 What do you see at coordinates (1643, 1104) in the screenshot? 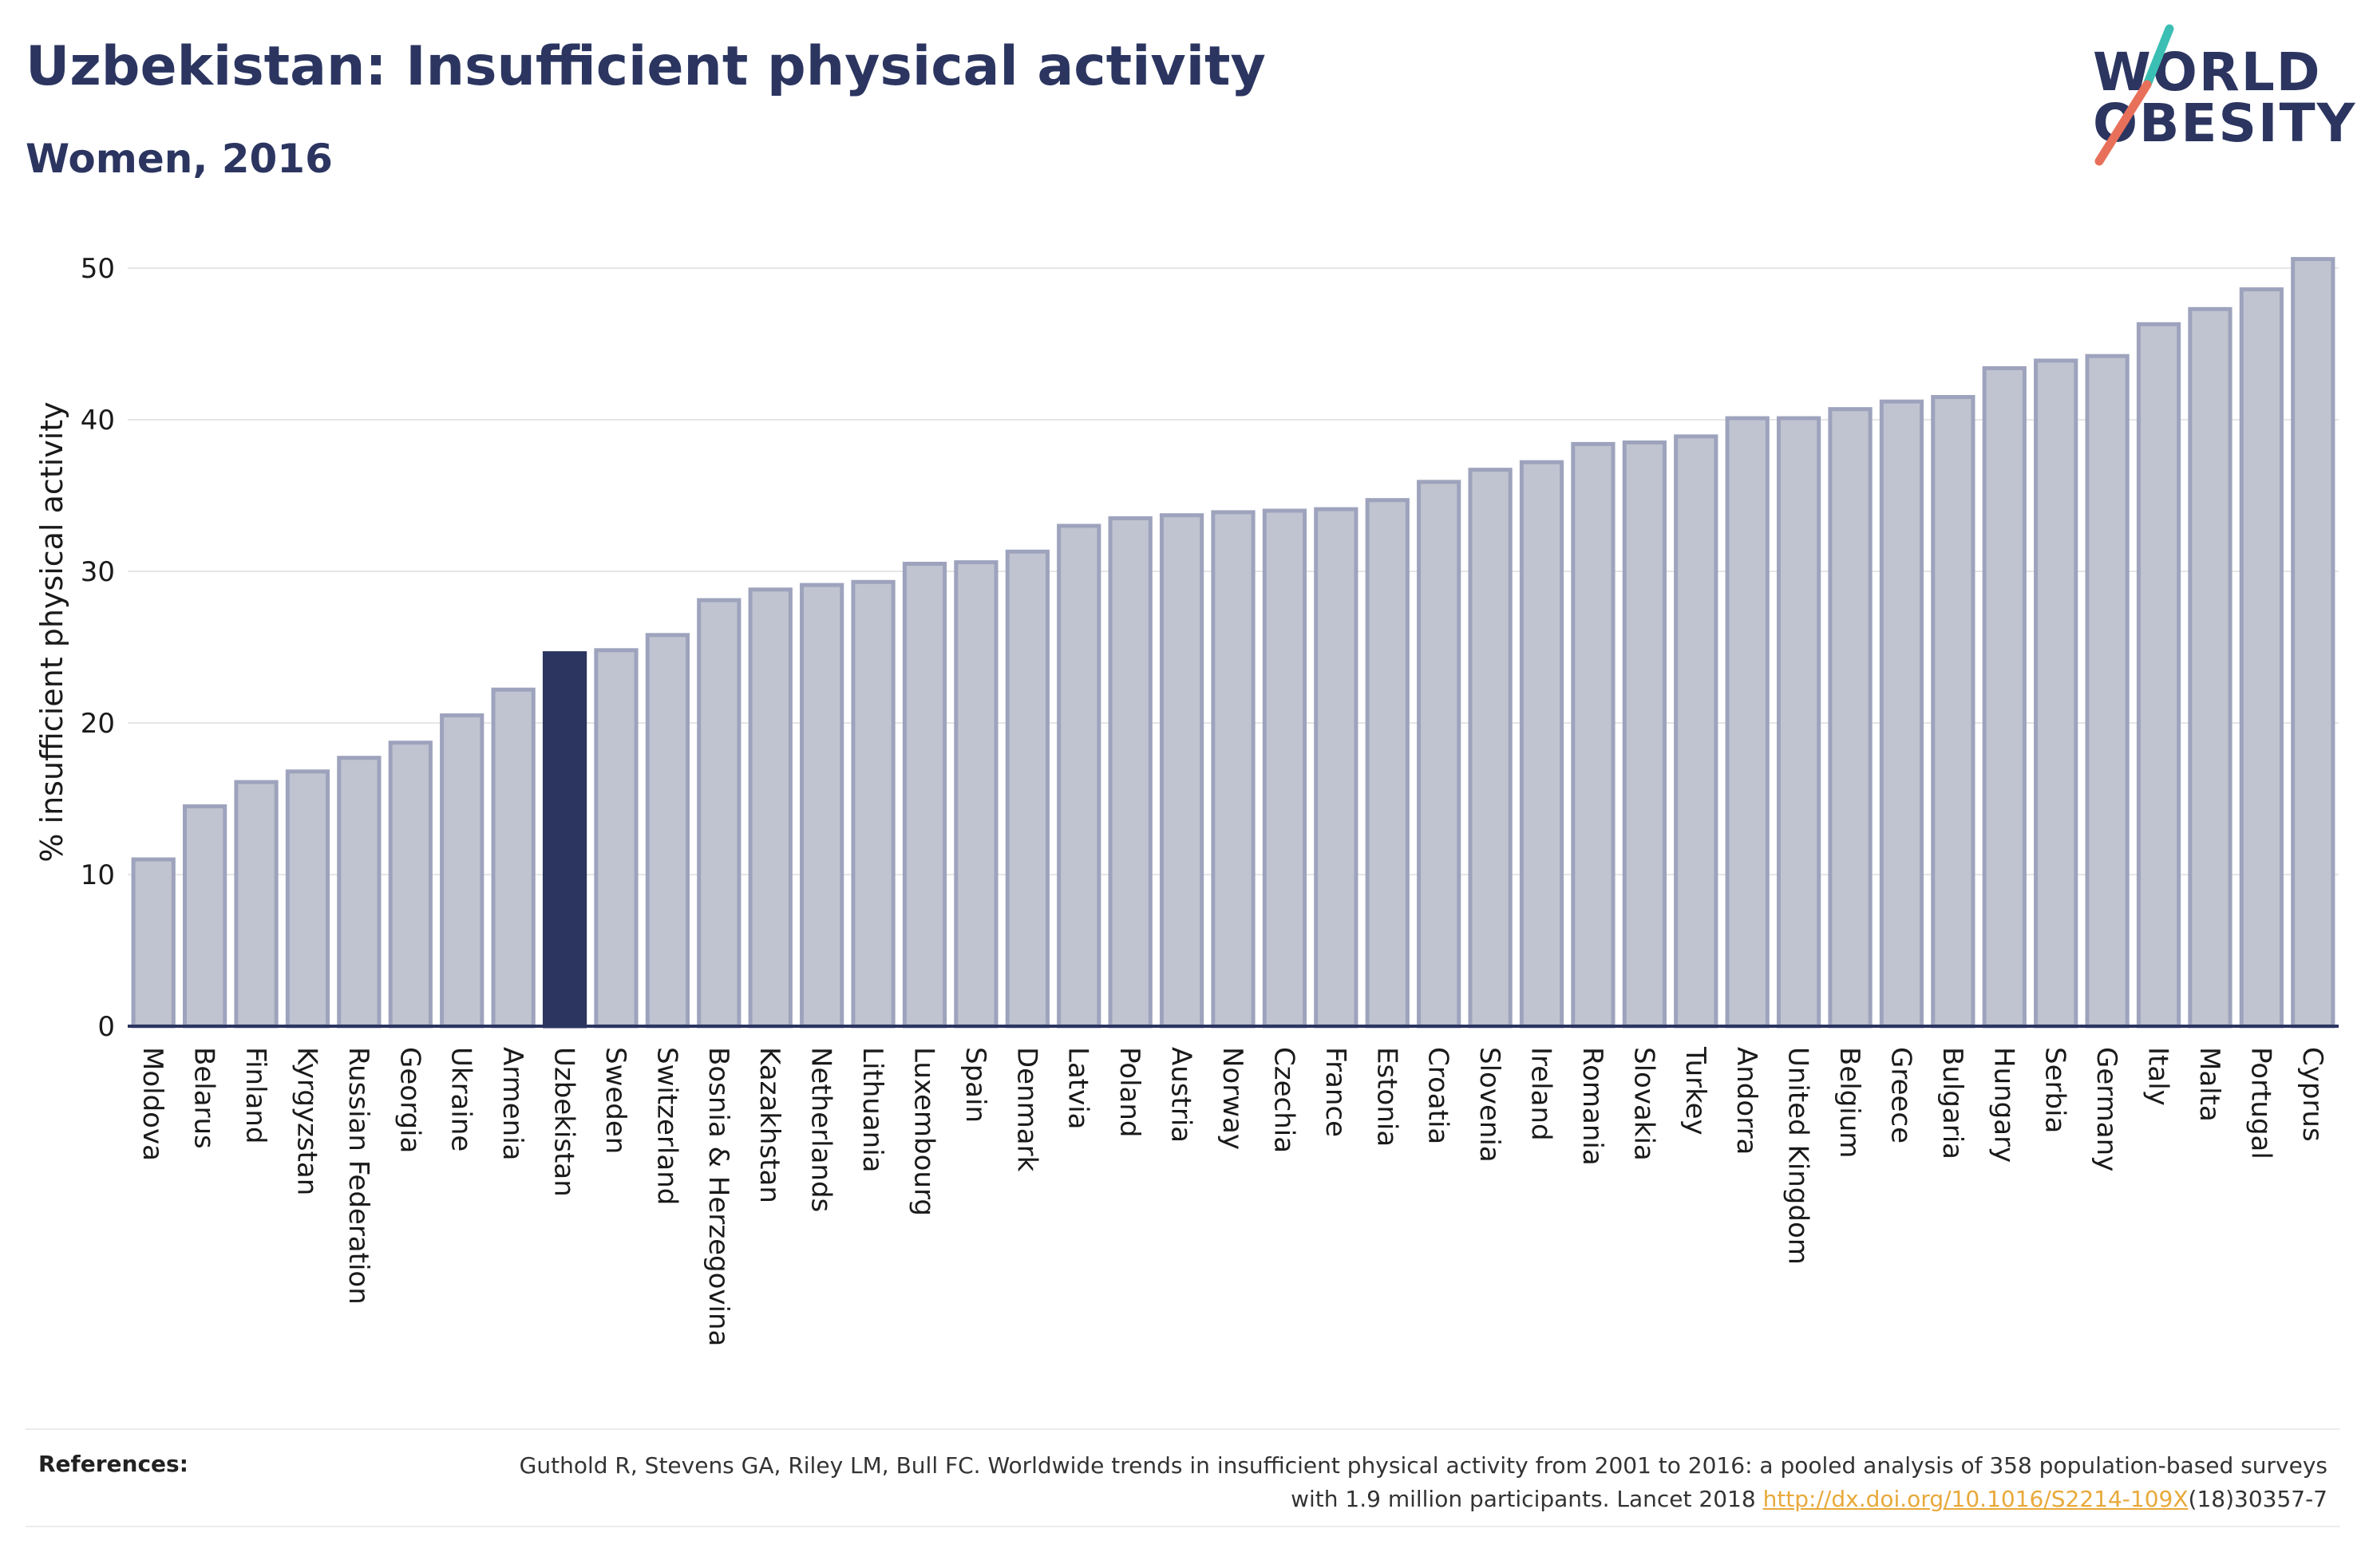
I see `x-tick-label: Slovakia` at bounding box center [1643, 1104].